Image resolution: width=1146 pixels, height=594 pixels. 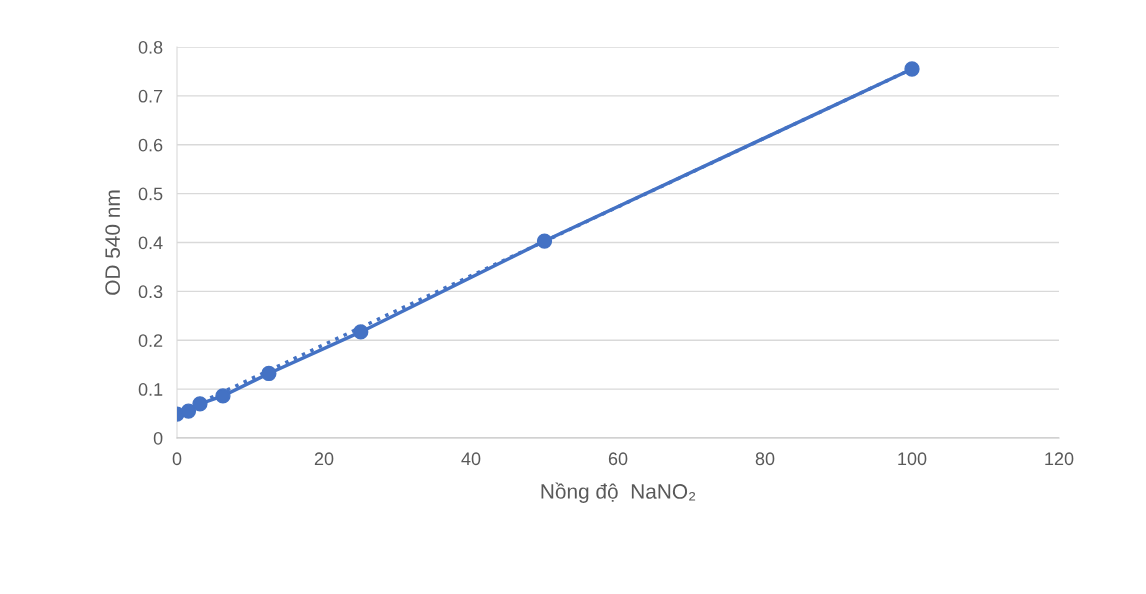 I want to click on x-axis-title: Nồng độ NaNO₂, so click(x=618, y=492).